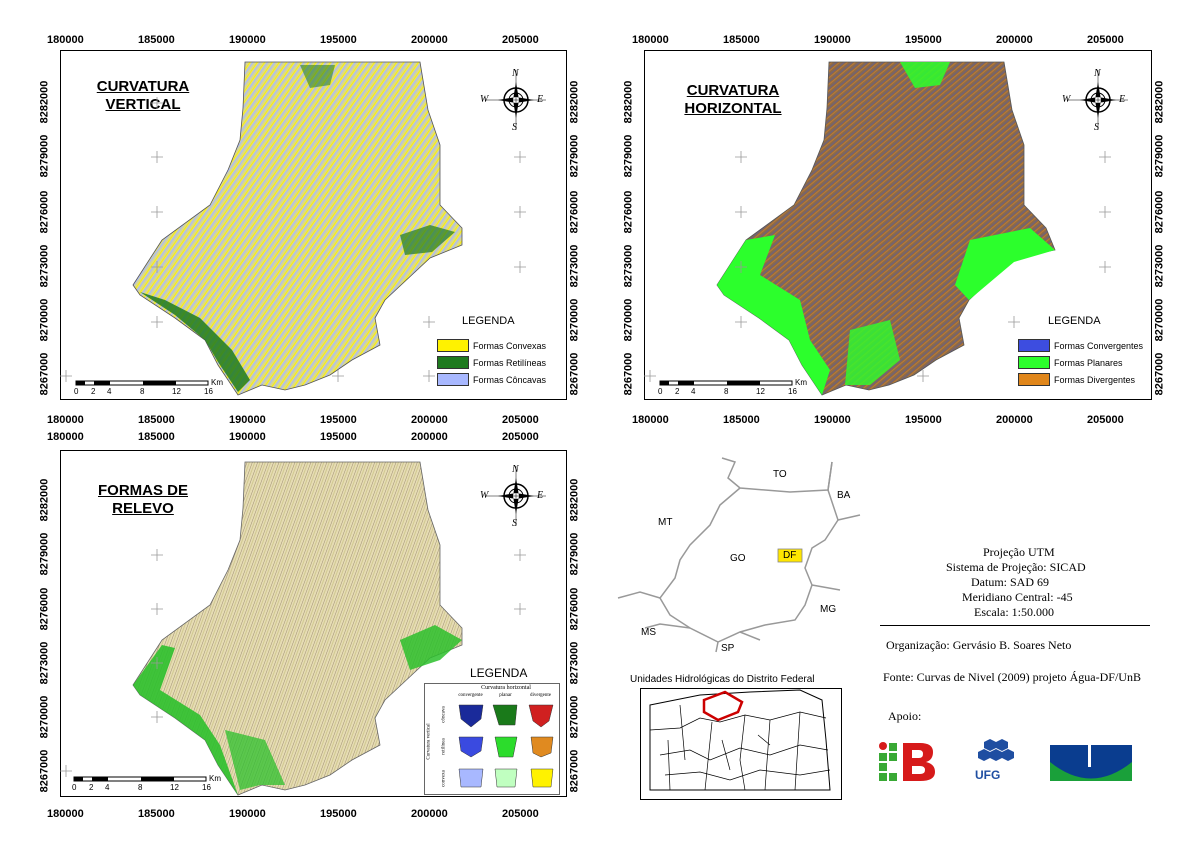 Image resolution: width=1200 pixels, height=849 pixels. What do you see at coordinates (540, 695) in the screenshot?
I see `matrix-col-label: divergente` at bounding box center [540, 695].